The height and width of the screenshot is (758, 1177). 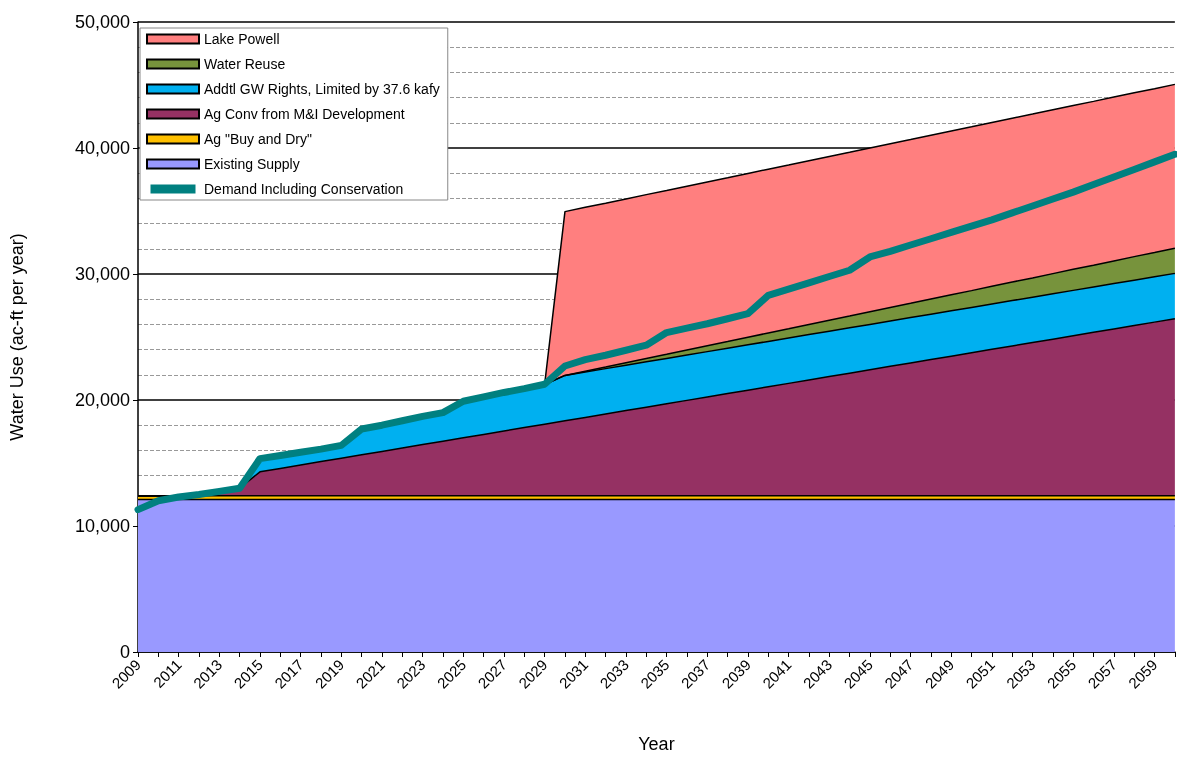 What do you see at coordinates (102, 274) in the screenshot?
I see `y-tick-label: 30,000` at bounding box center [102, 274].